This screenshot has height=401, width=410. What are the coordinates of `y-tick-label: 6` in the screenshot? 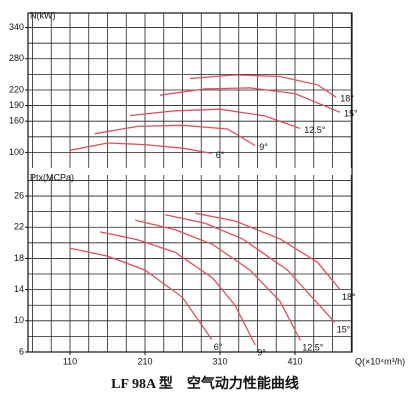 It's located at (21, 351).